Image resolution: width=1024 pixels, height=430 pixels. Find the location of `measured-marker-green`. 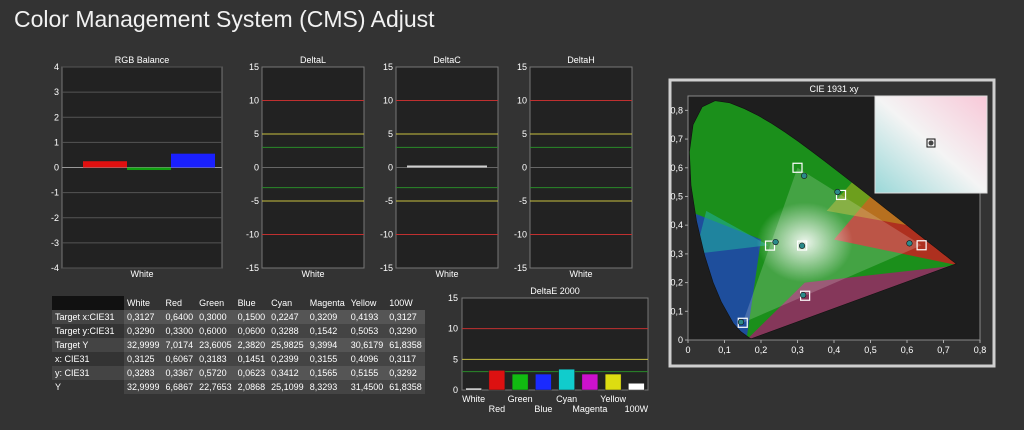

measured-marker-green is located at coordinates (804, 175).